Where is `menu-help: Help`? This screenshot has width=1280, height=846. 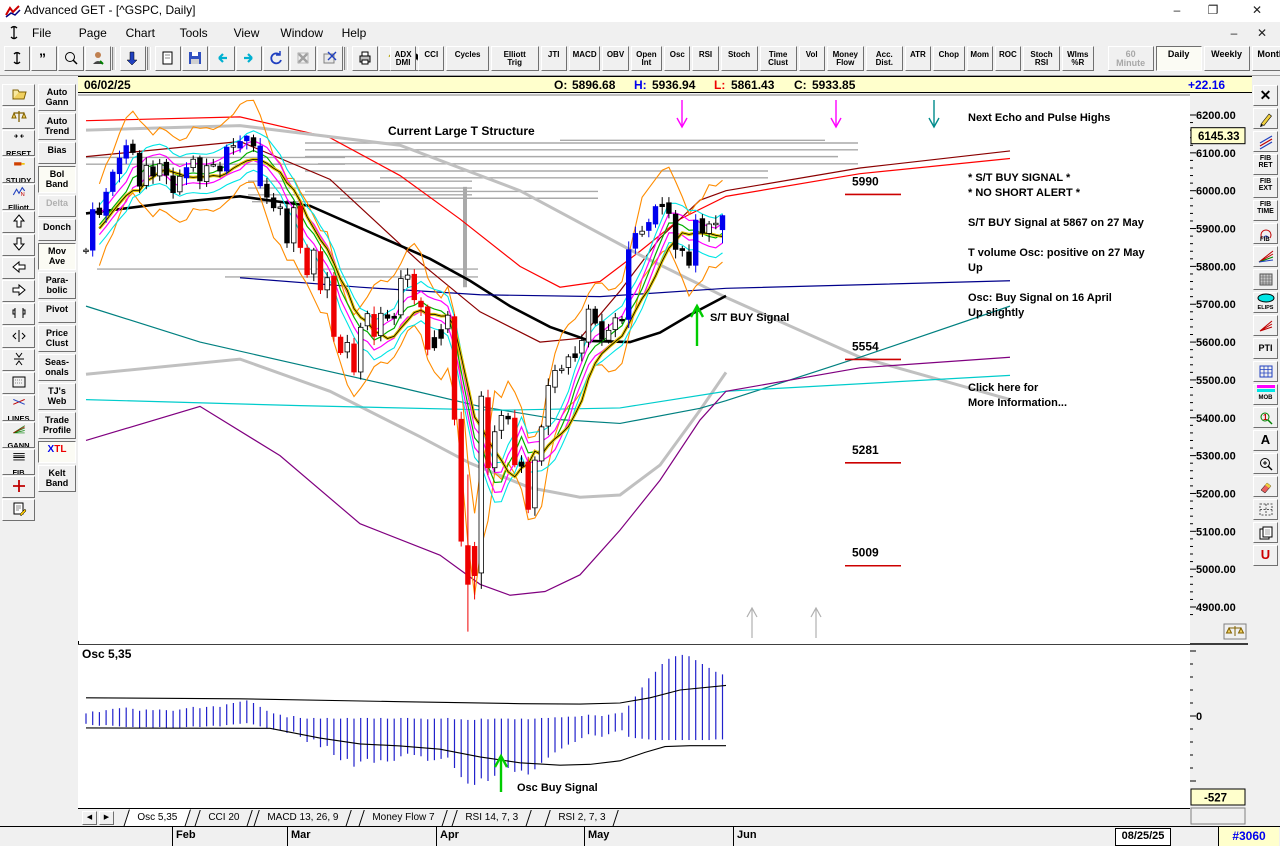
menu-help: Help is located at coordinates (354, 33).